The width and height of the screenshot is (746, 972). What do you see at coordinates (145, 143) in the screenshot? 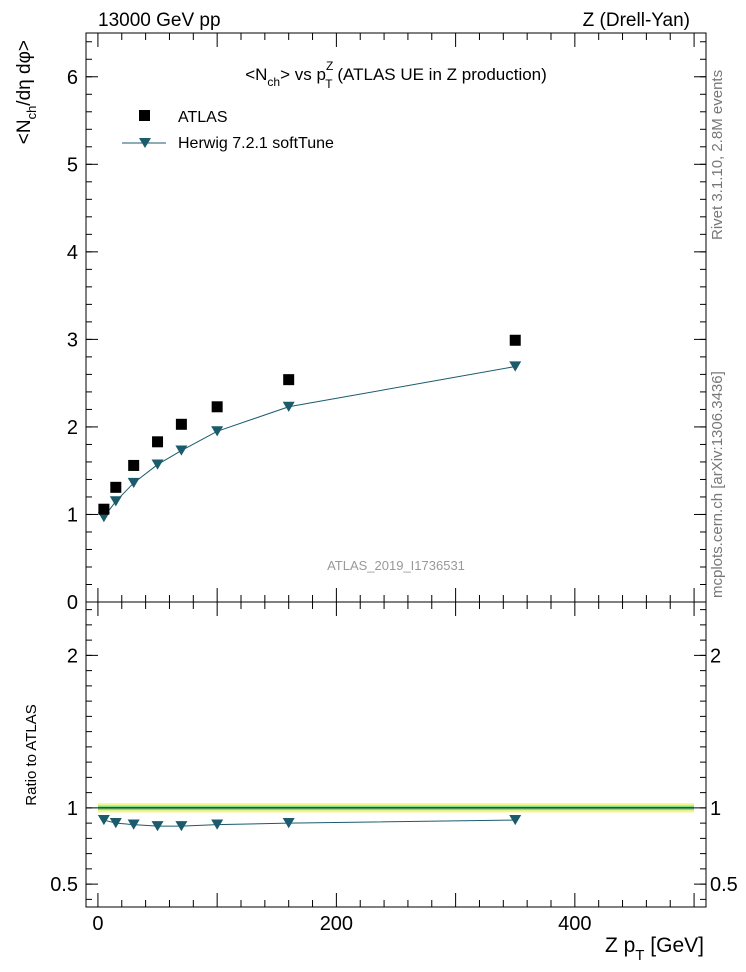
I see `legend-mc-marker` at bounding box center [145, 143].